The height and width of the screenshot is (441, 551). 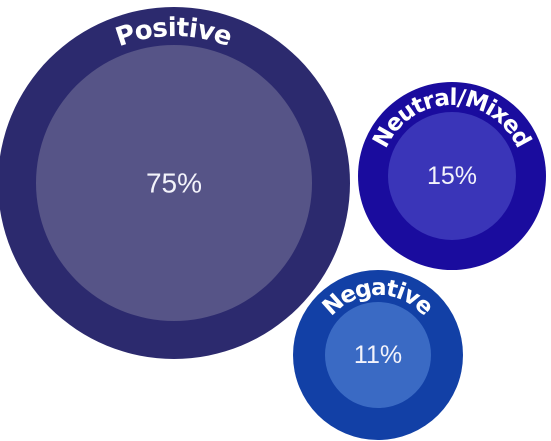 I want to click on bubble-inner-neutral-mixed, so click(x=452, y=176).